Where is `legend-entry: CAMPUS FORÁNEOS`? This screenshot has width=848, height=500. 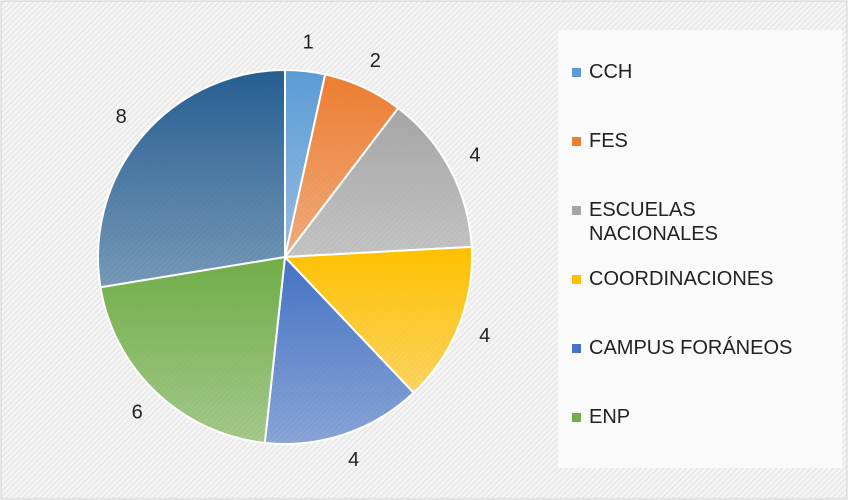
legend-entry: CAMPUS FORÁNEOS is located at coordinates (707, 348).